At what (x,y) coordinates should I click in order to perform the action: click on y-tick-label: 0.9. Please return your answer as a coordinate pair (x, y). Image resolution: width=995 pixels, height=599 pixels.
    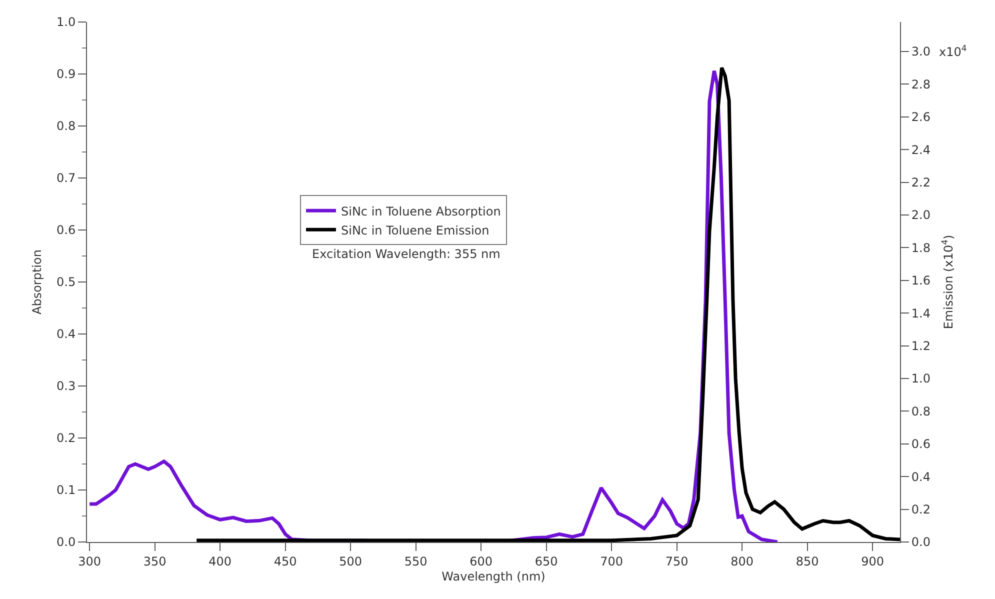
    Looking at the image, I should click on (66, 74).